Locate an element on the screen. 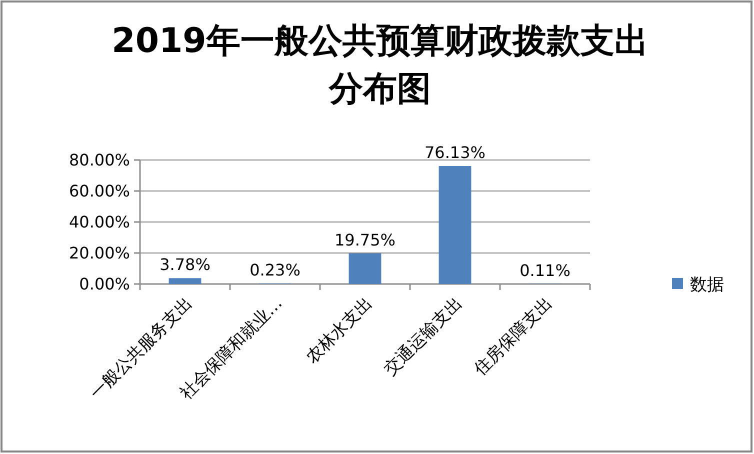  legend-label: 数据 is located at coordinates (707, 284).